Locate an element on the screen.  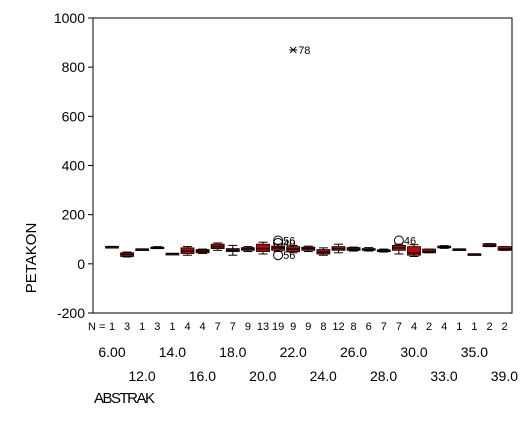
y-tick-label: 800 is located at coordinates (74, 67).